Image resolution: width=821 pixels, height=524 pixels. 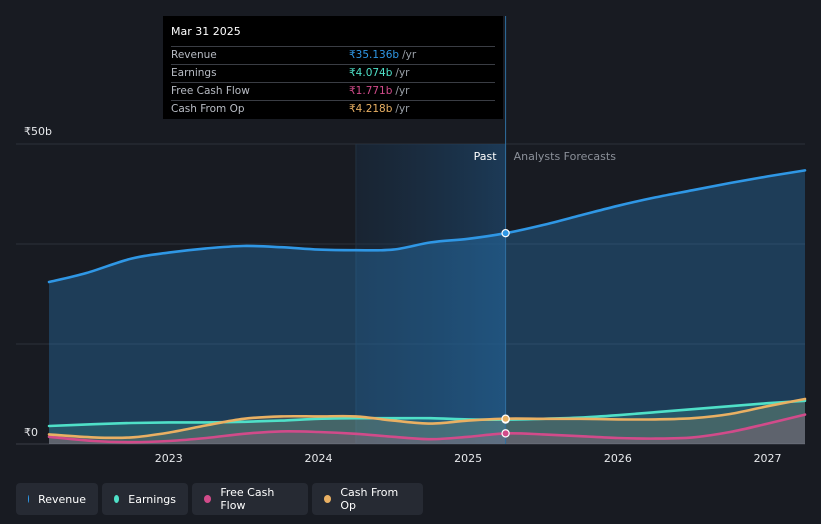 I want to click on revenue-marker, so click(x=505, y=233).